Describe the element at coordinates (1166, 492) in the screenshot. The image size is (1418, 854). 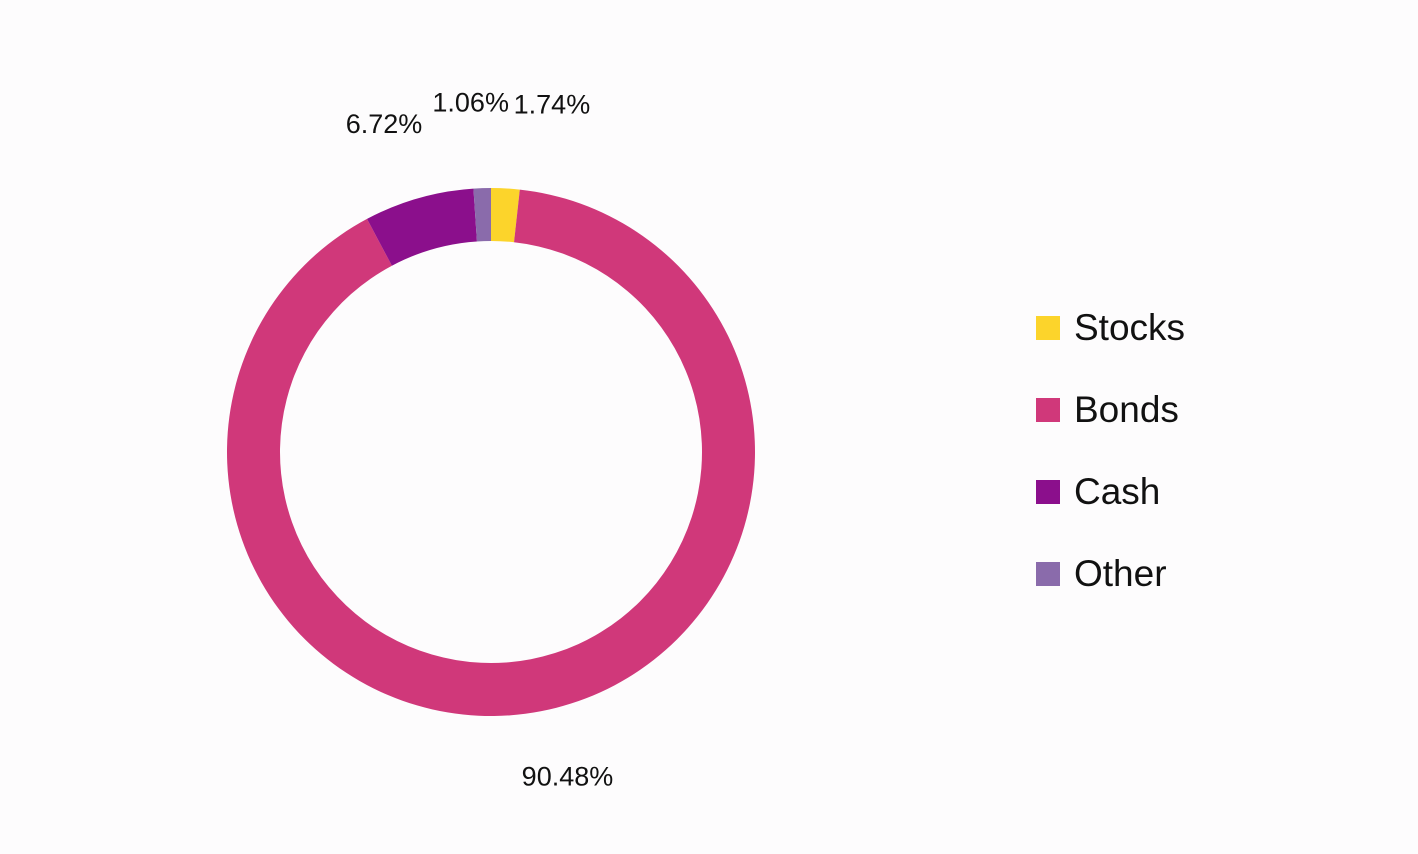
I see `legend-item-cash: Cash` at that location.